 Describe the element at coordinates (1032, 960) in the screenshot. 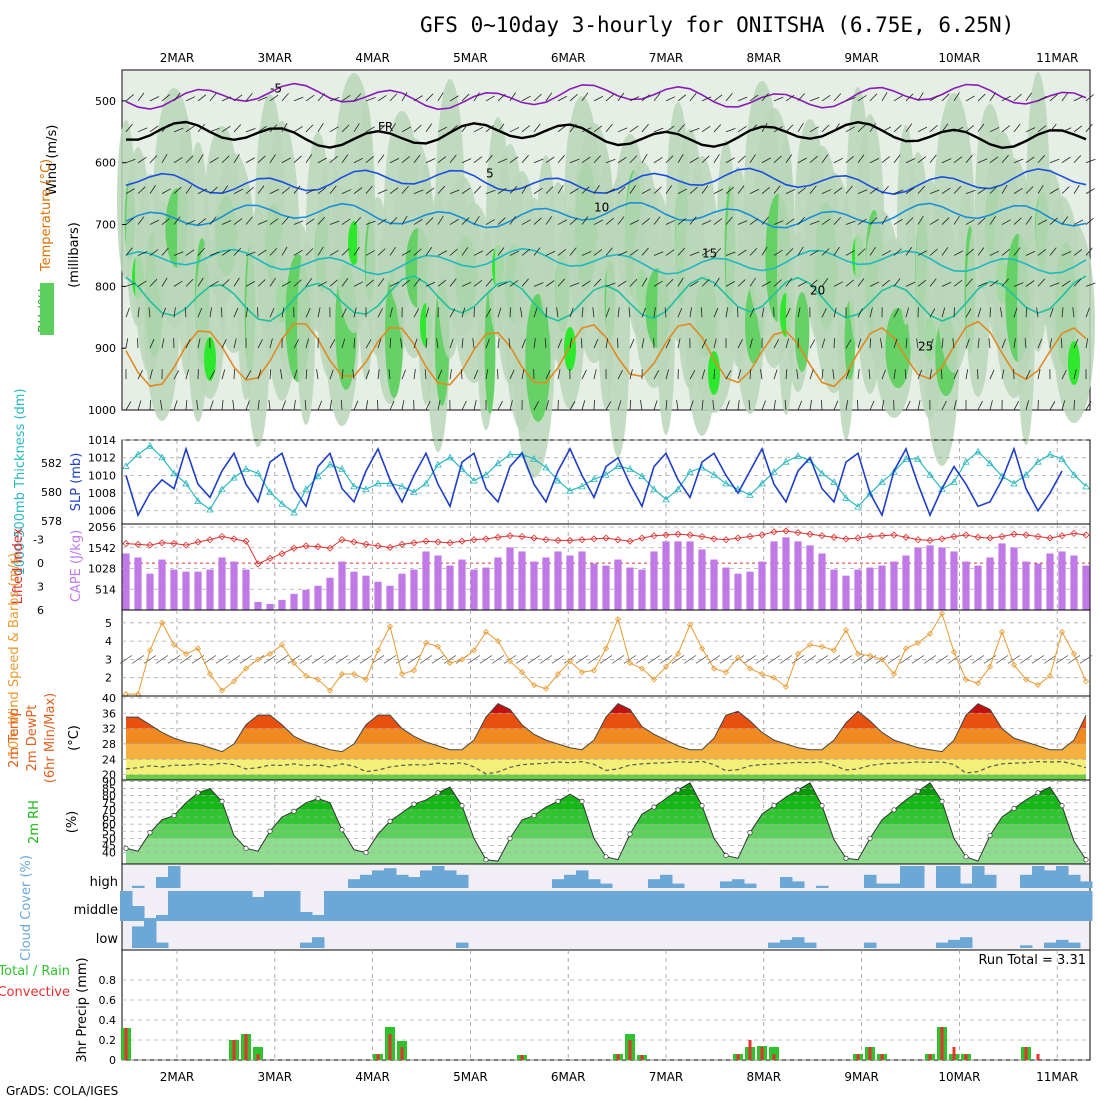

I see `run-total-label: Run Total = 3.31` at that location.